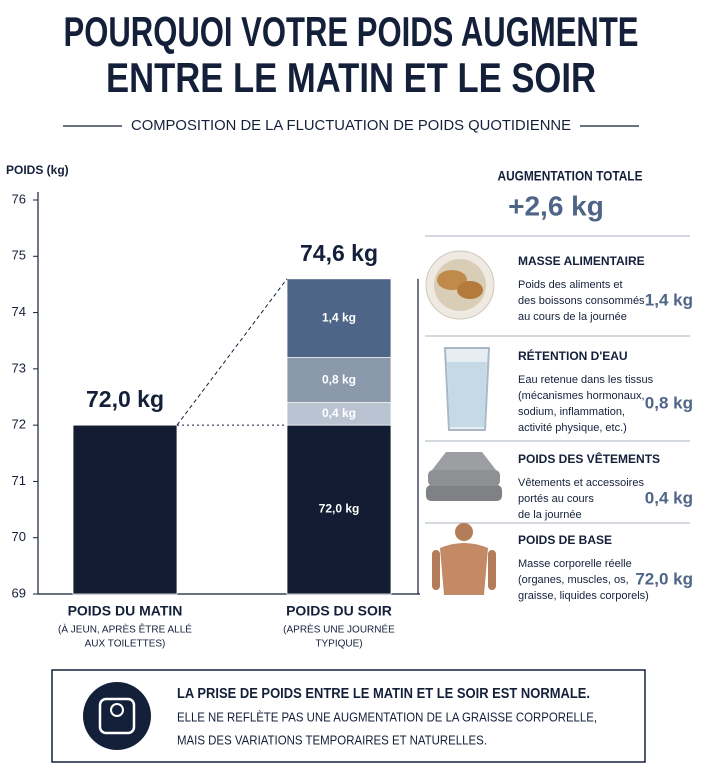 Image resolution: width=701 pixels, height=768 pixels. I want to click on legend-title: MASSE ALIMENTAIRE, so click(581, 261).